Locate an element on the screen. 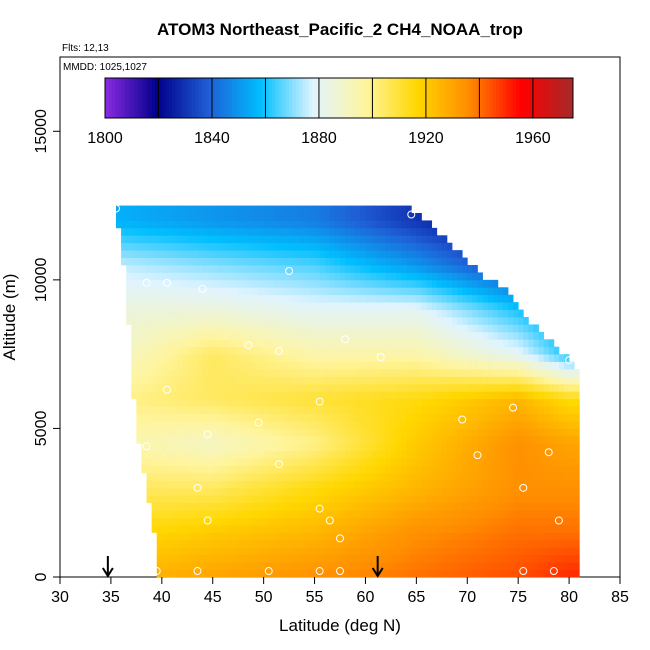 The image size is (650, 650). x-tick-label: 45 is located at coordinates (213, 597).